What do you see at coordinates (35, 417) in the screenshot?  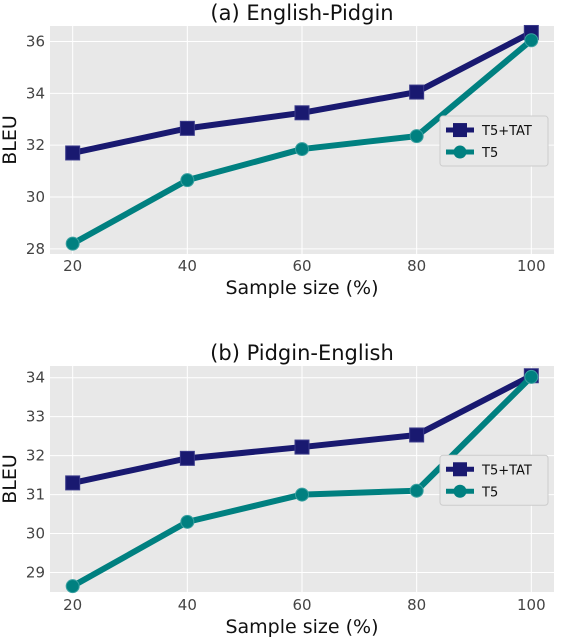 I see `y-tick-label: 33` at bounding box center [35, 417].